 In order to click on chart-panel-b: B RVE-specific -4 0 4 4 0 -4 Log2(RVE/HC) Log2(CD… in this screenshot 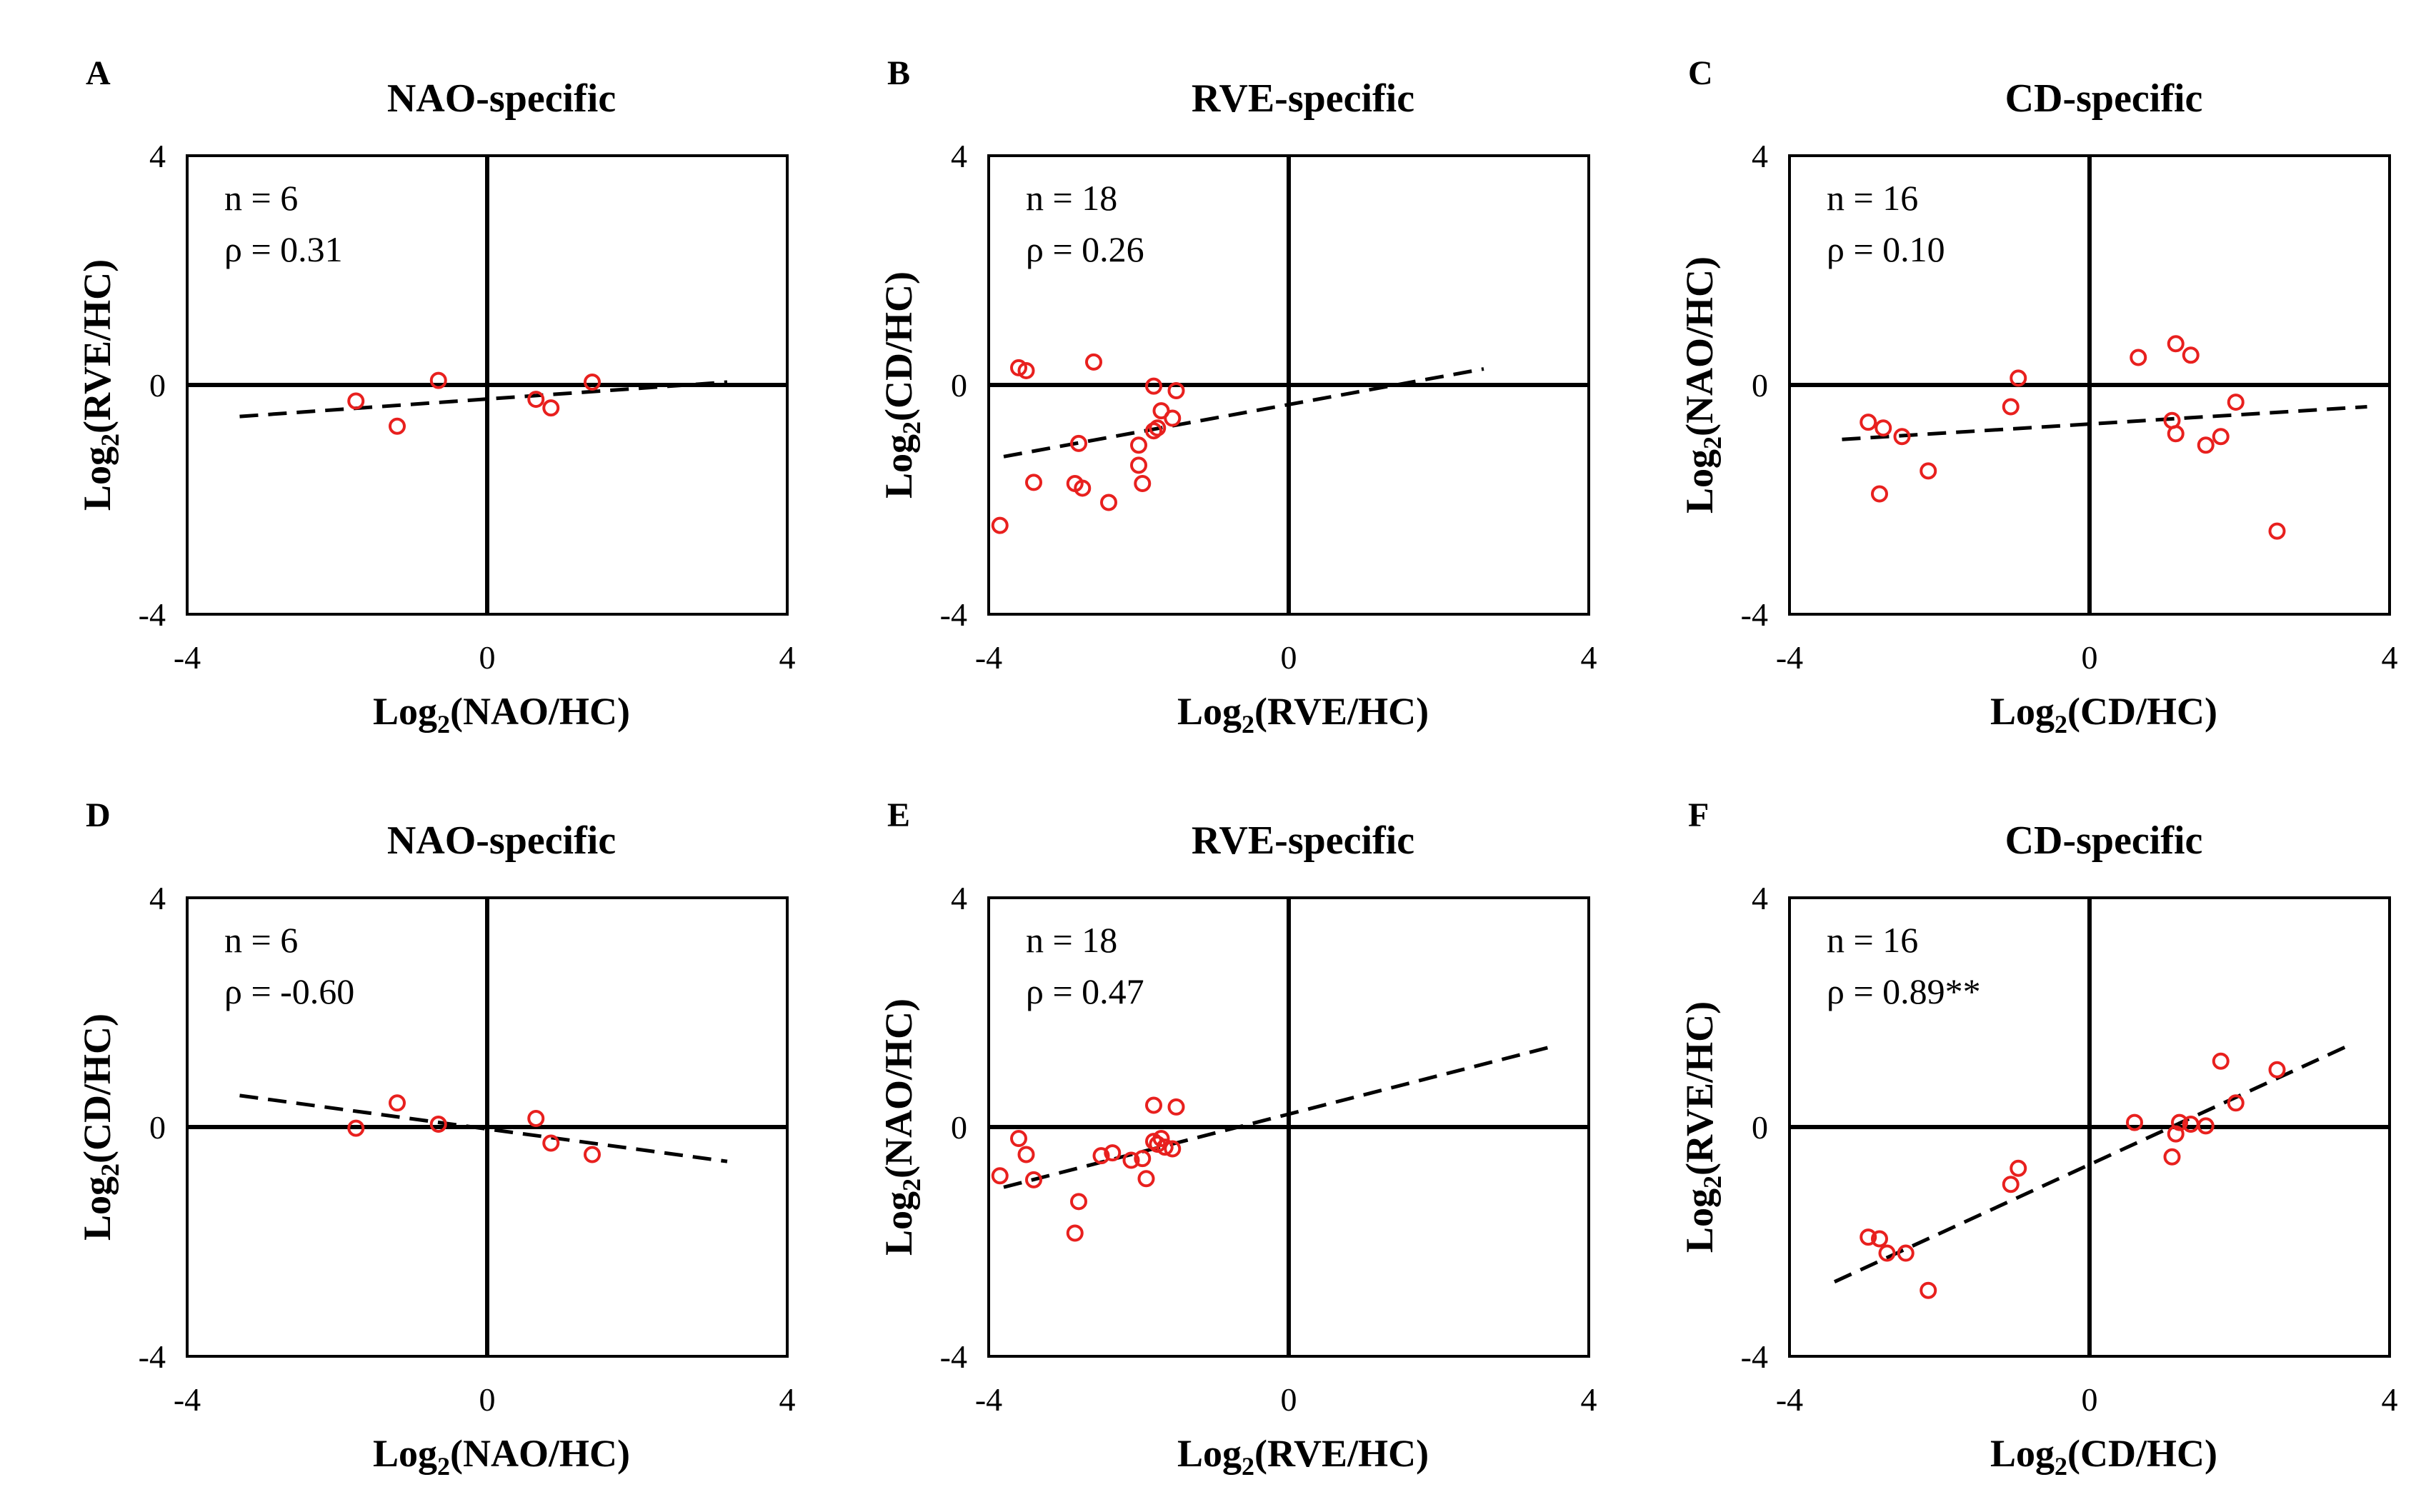, I will do `click(1237, 396)`.